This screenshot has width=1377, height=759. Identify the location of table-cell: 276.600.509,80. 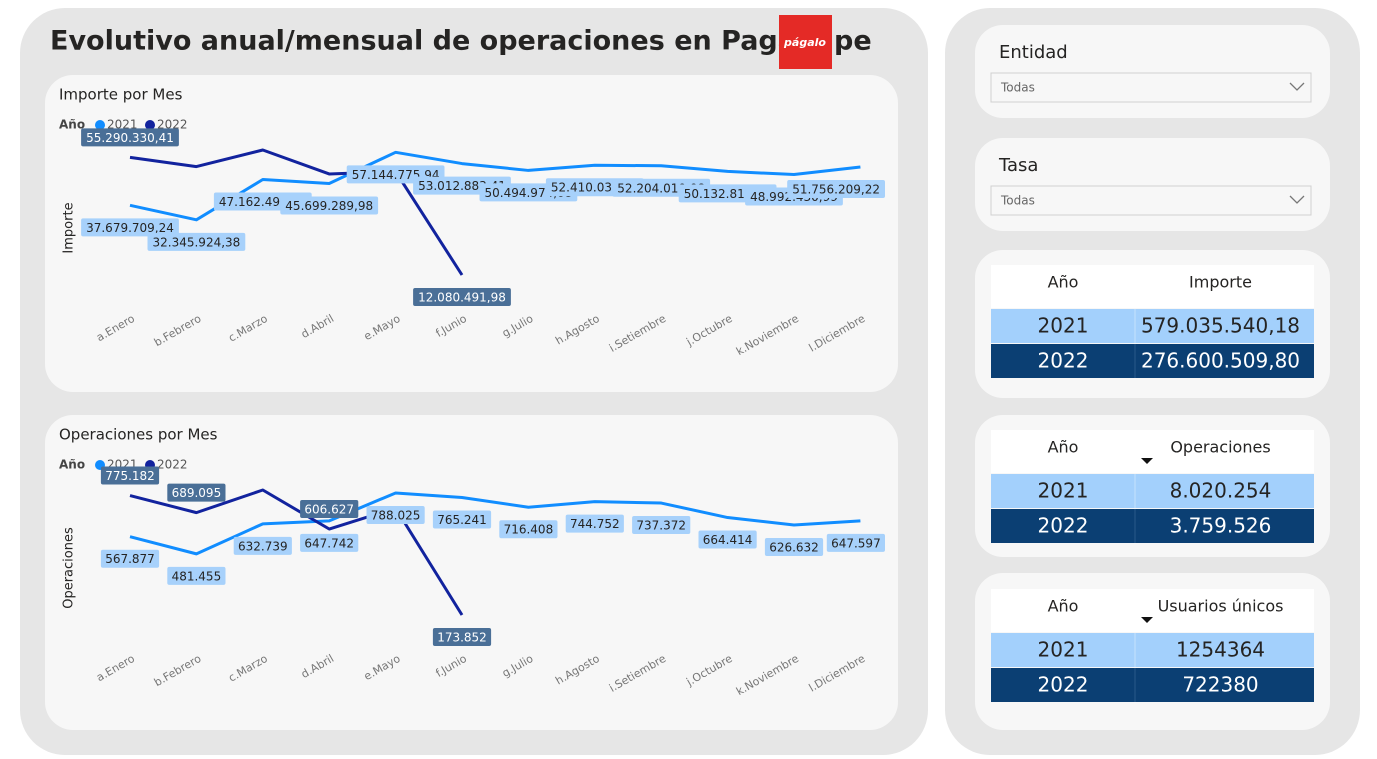
(1220, 361).